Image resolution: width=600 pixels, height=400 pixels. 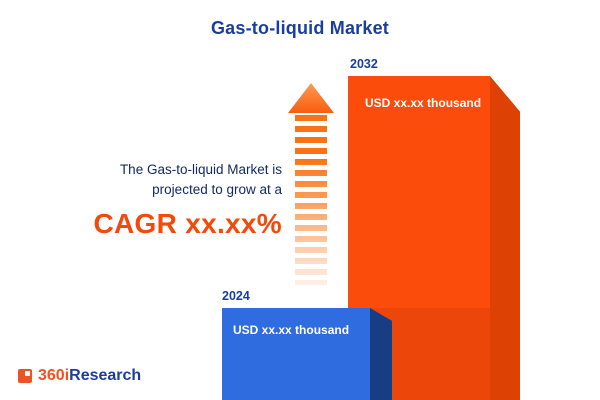 What do you see at coordinates (200, 169) in the screenshot?
I see `annotation-line-1: The Gas-to-liquid Market is` at bounding box center [200, 169].